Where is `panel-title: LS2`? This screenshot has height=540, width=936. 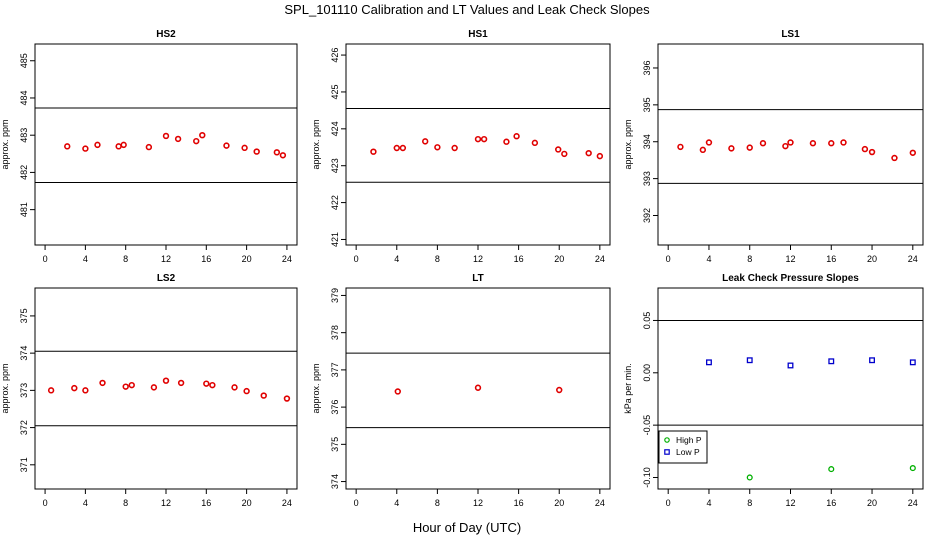
panel-title: LS2 is located at coordinates (166, 278).